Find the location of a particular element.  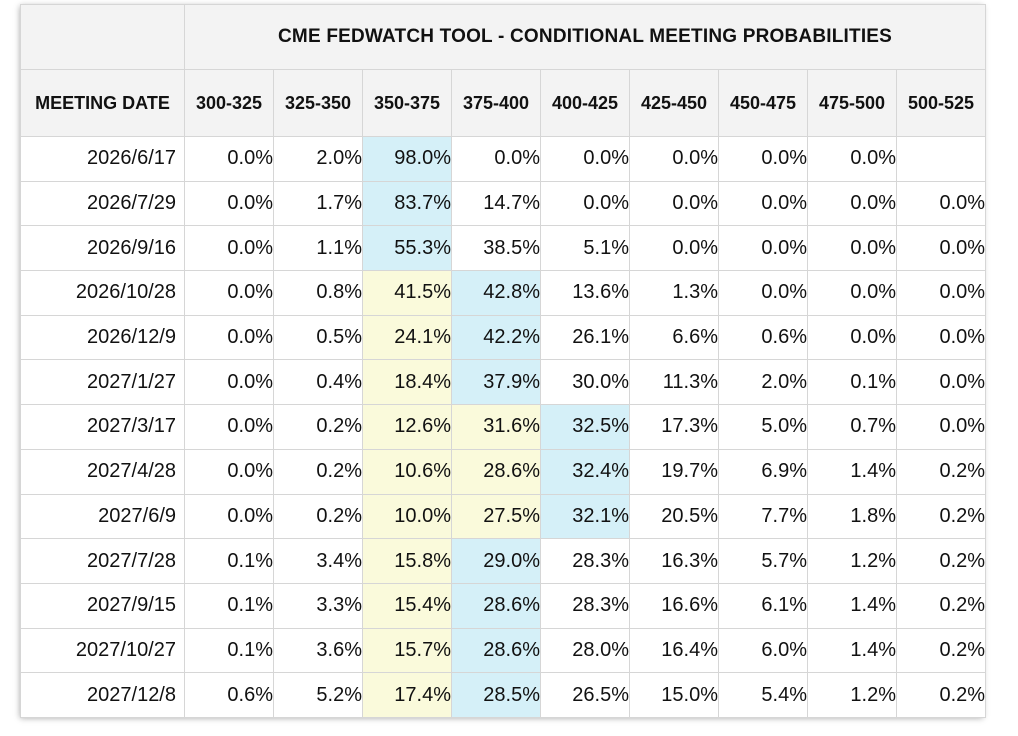

probability-cell: 5.1% is located at coordinates (585, 248).